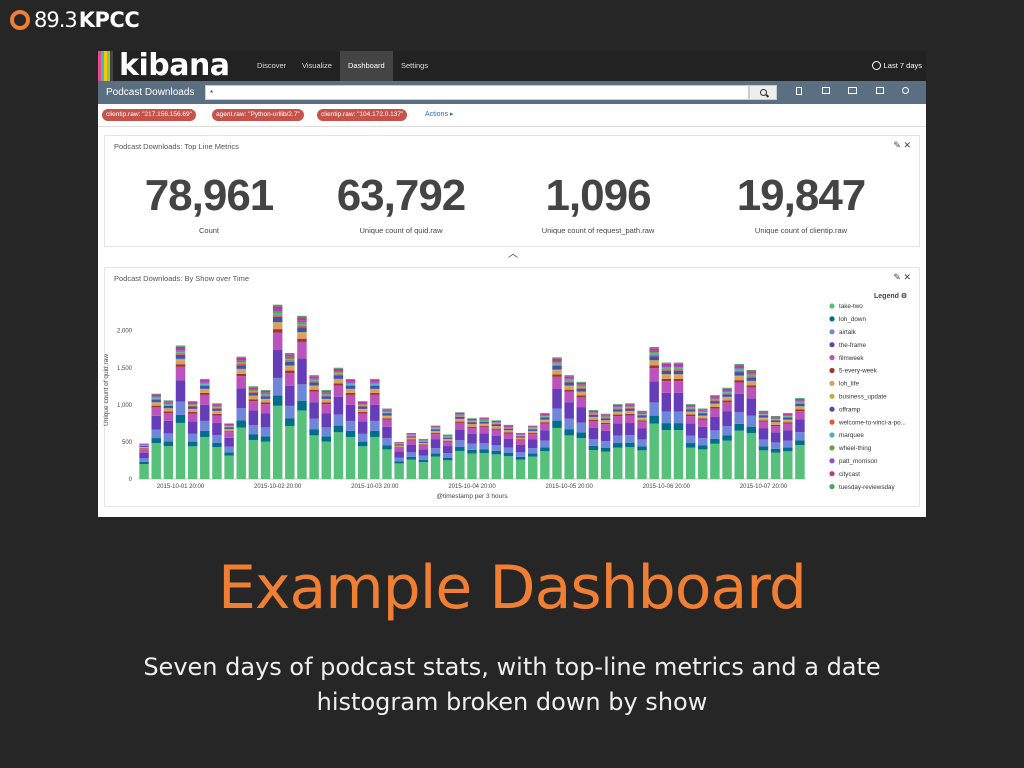 This screenshot has height=768, width=1024. I want to click on save-icon, so click(826, 90).